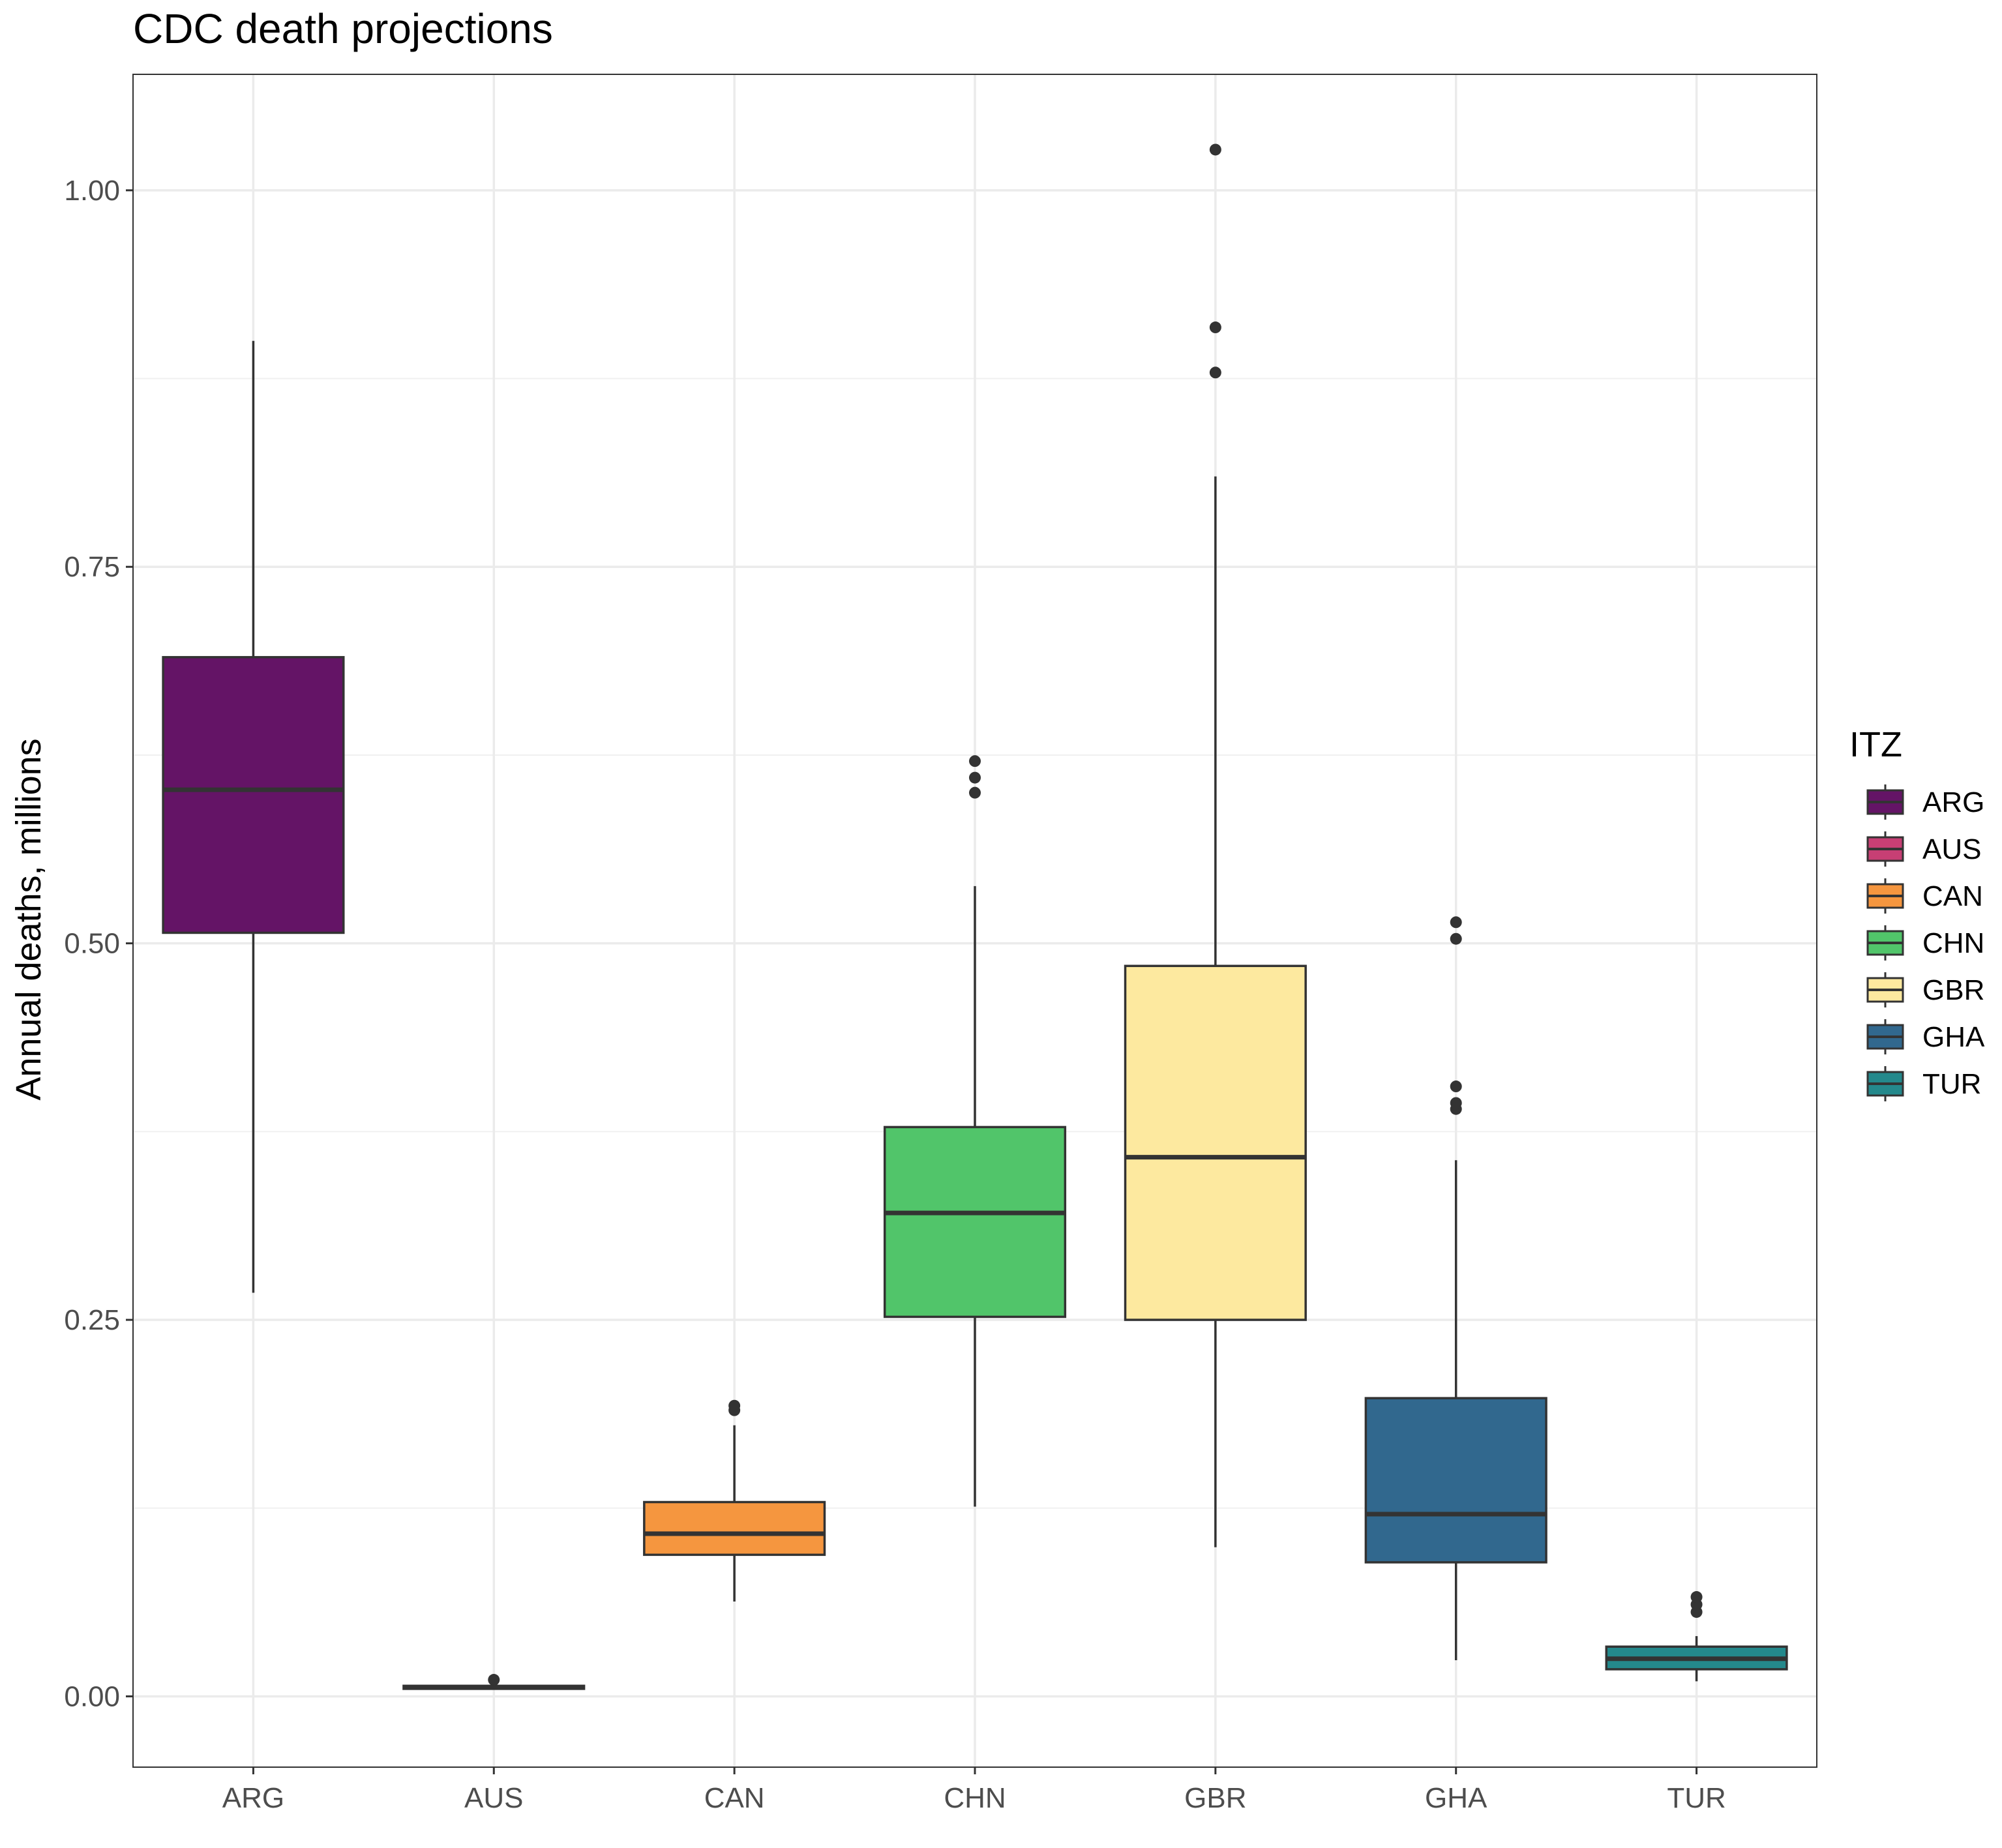  Describe the element at coordinates (1215, 845) in the screenshot. I see `box-gbr` at that location.